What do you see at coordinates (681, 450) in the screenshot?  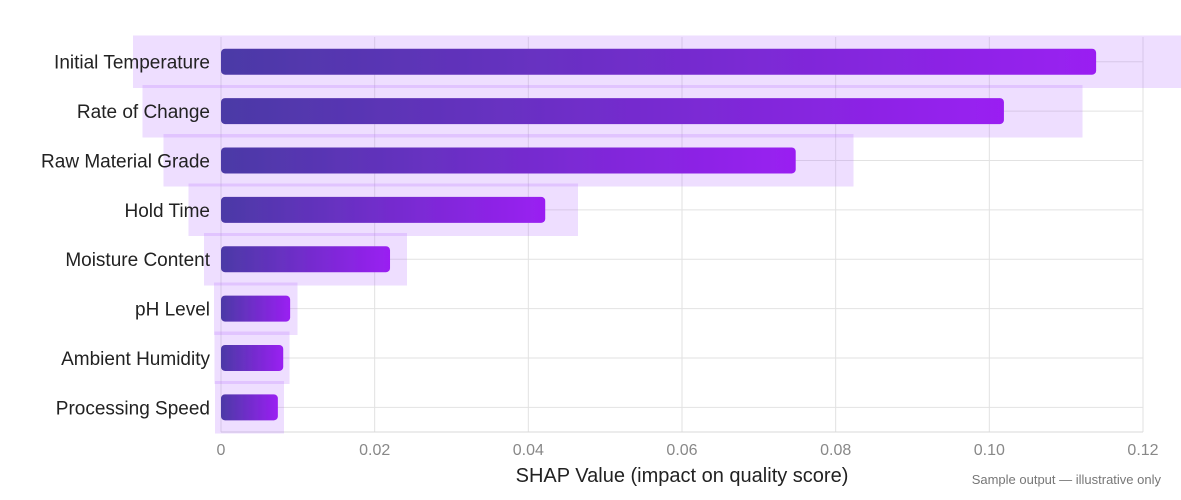 I see `x-tick-label: 0.06` at bounding box center [681, 450].